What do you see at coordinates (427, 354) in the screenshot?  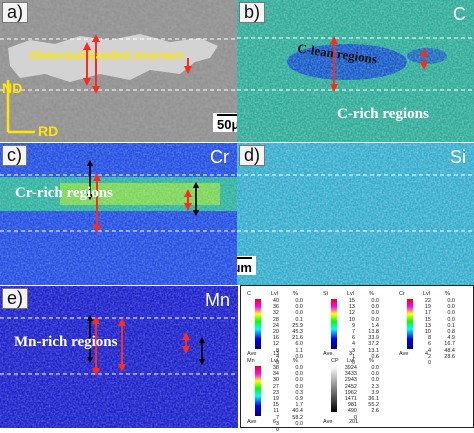 I see `legend-ave-value: 4` at bounding box center [427, 354].